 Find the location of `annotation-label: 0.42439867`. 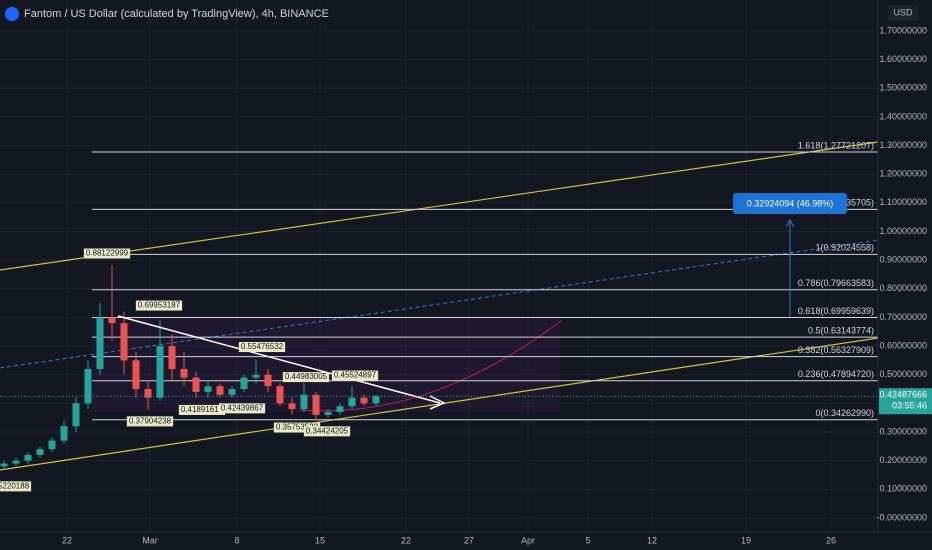

annotation-label: 0.42439867 is located at coordinates (242, 407).